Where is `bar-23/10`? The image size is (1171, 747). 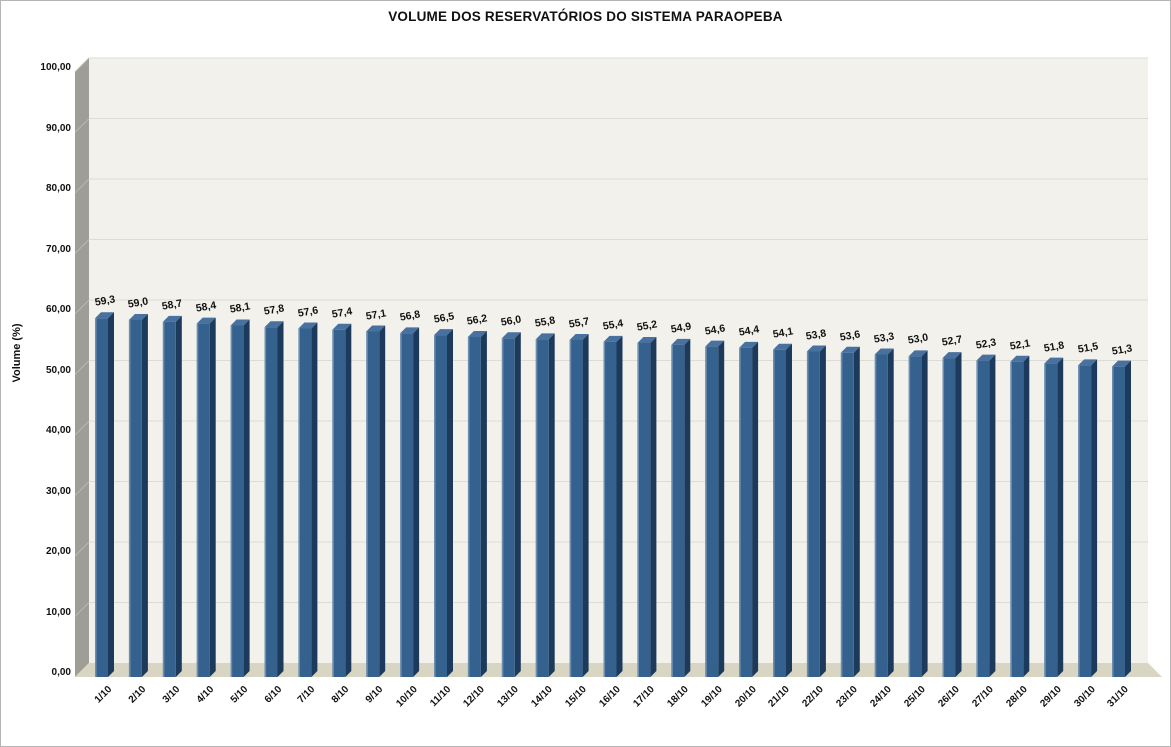 bar-23/10 is located at coordinates (850, 511).